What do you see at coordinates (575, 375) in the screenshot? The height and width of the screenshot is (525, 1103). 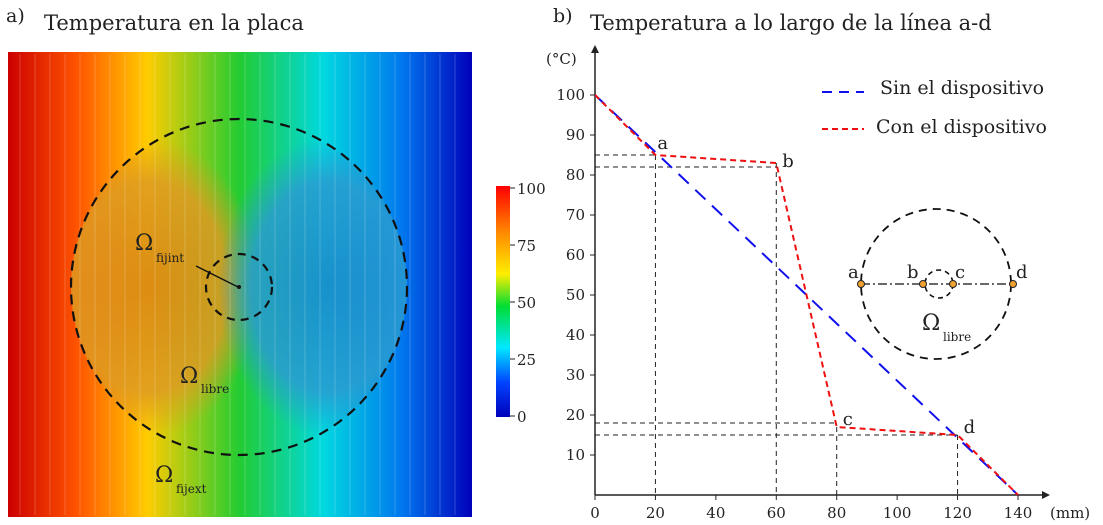 I see `y-tick-label: 30` at bounding box center [575, 375].